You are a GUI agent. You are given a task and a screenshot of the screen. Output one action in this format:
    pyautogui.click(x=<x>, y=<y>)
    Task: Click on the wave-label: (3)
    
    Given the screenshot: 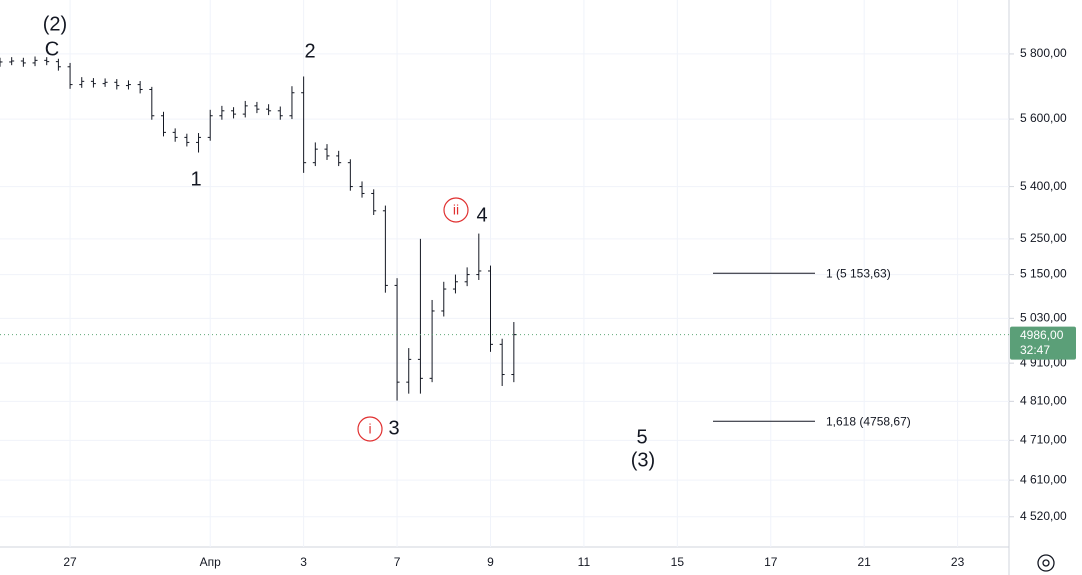 What is the action you would take?
    pyautogui.click(x=643, y=460)
    